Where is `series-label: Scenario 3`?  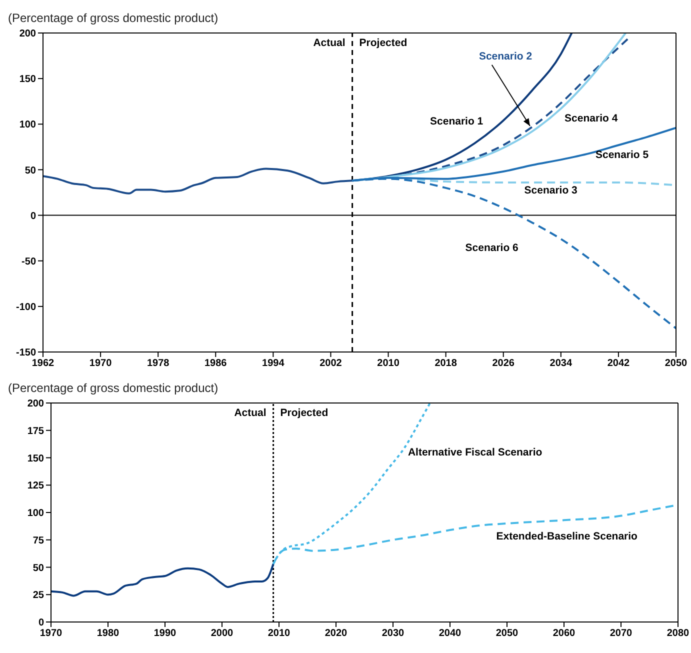 series-label: Scenario 3 is located at coordinates (551, 190).